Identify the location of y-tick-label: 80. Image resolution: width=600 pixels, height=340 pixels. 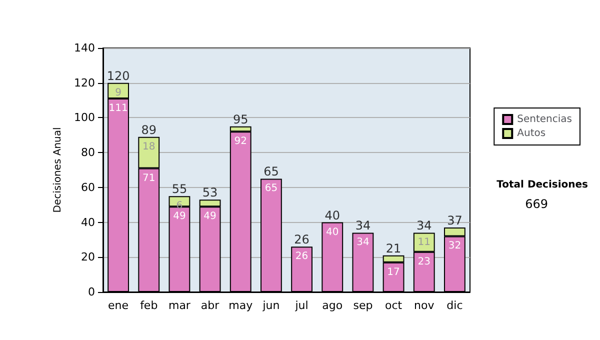
(88, 153).